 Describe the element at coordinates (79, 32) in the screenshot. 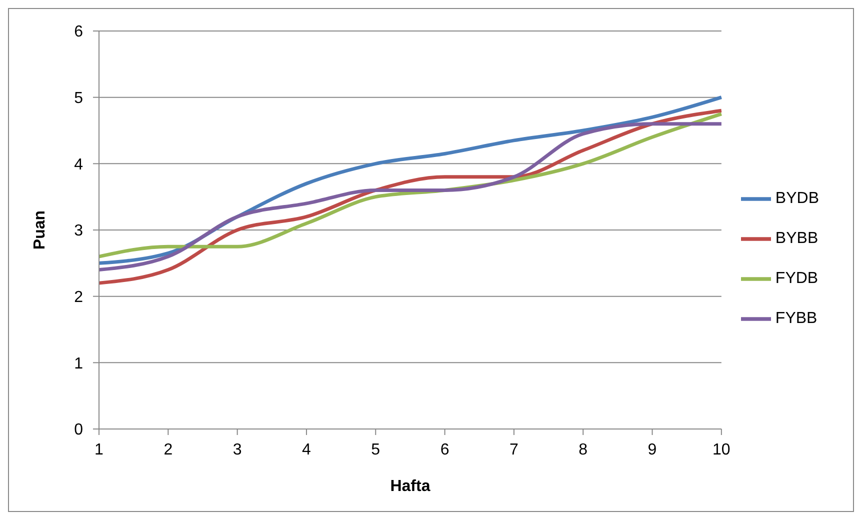

I see `y-tick-label: 6` at that location.